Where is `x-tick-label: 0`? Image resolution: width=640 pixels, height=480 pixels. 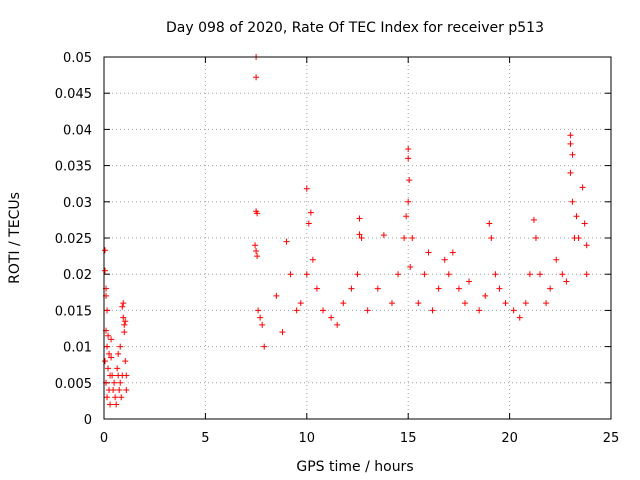
x-tick-label: 0 is located at coordinates (104, 438).